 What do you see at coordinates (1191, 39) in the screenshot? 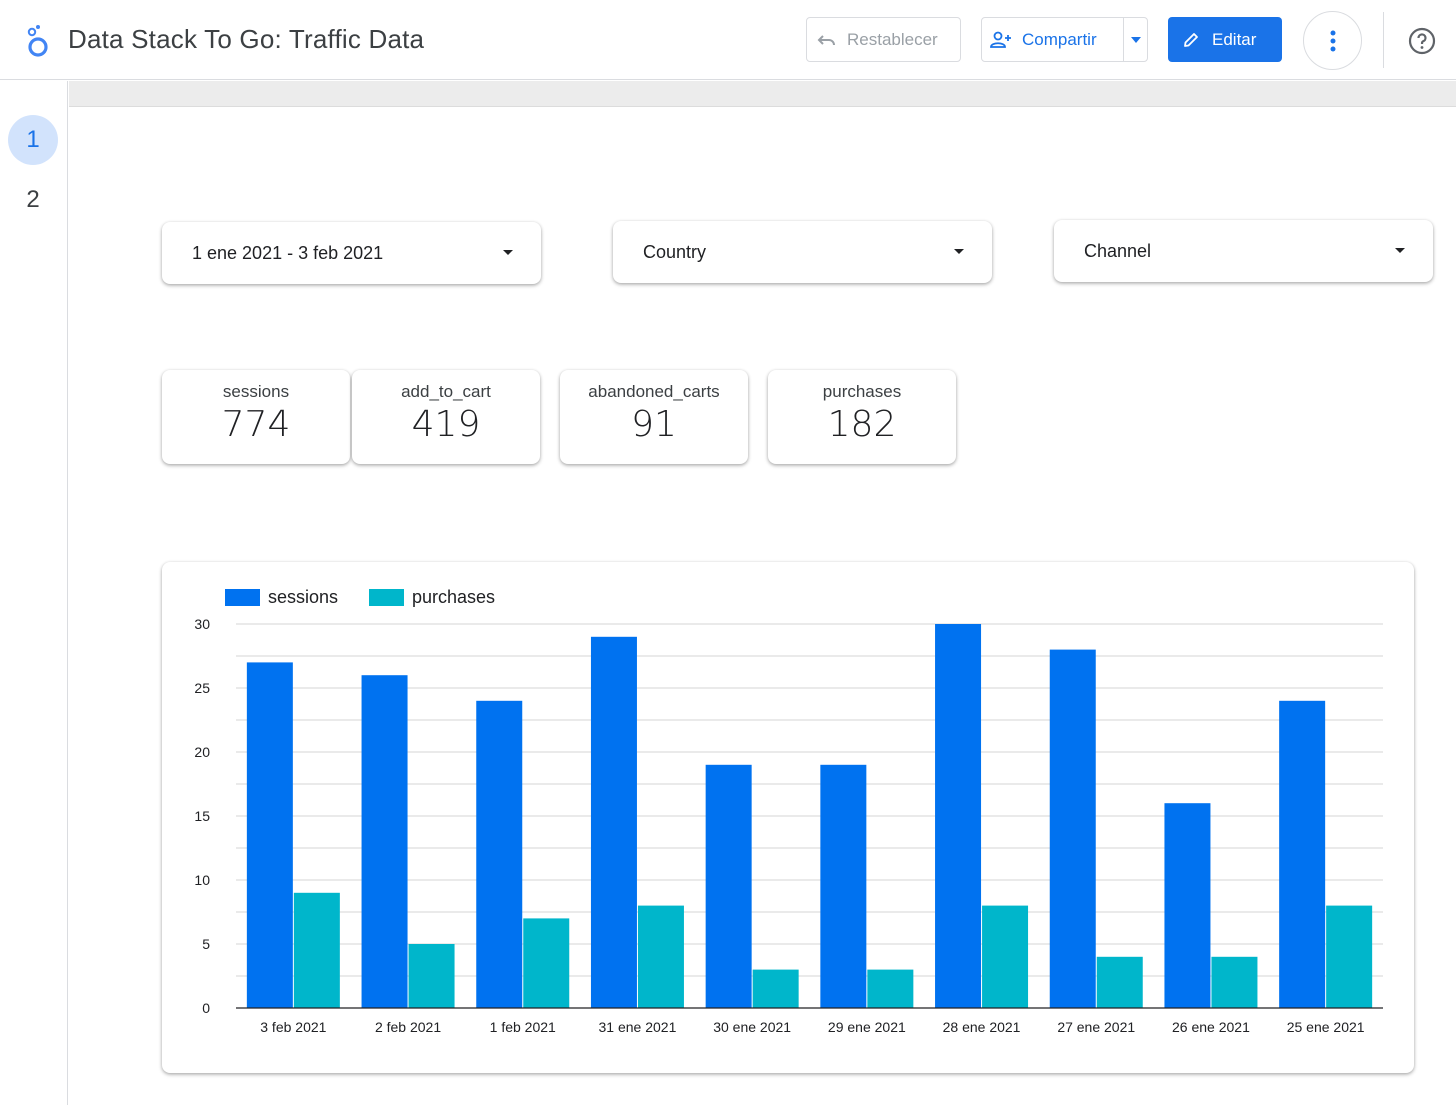
I see `pencil-icon` at bounding box center [1191, 39].